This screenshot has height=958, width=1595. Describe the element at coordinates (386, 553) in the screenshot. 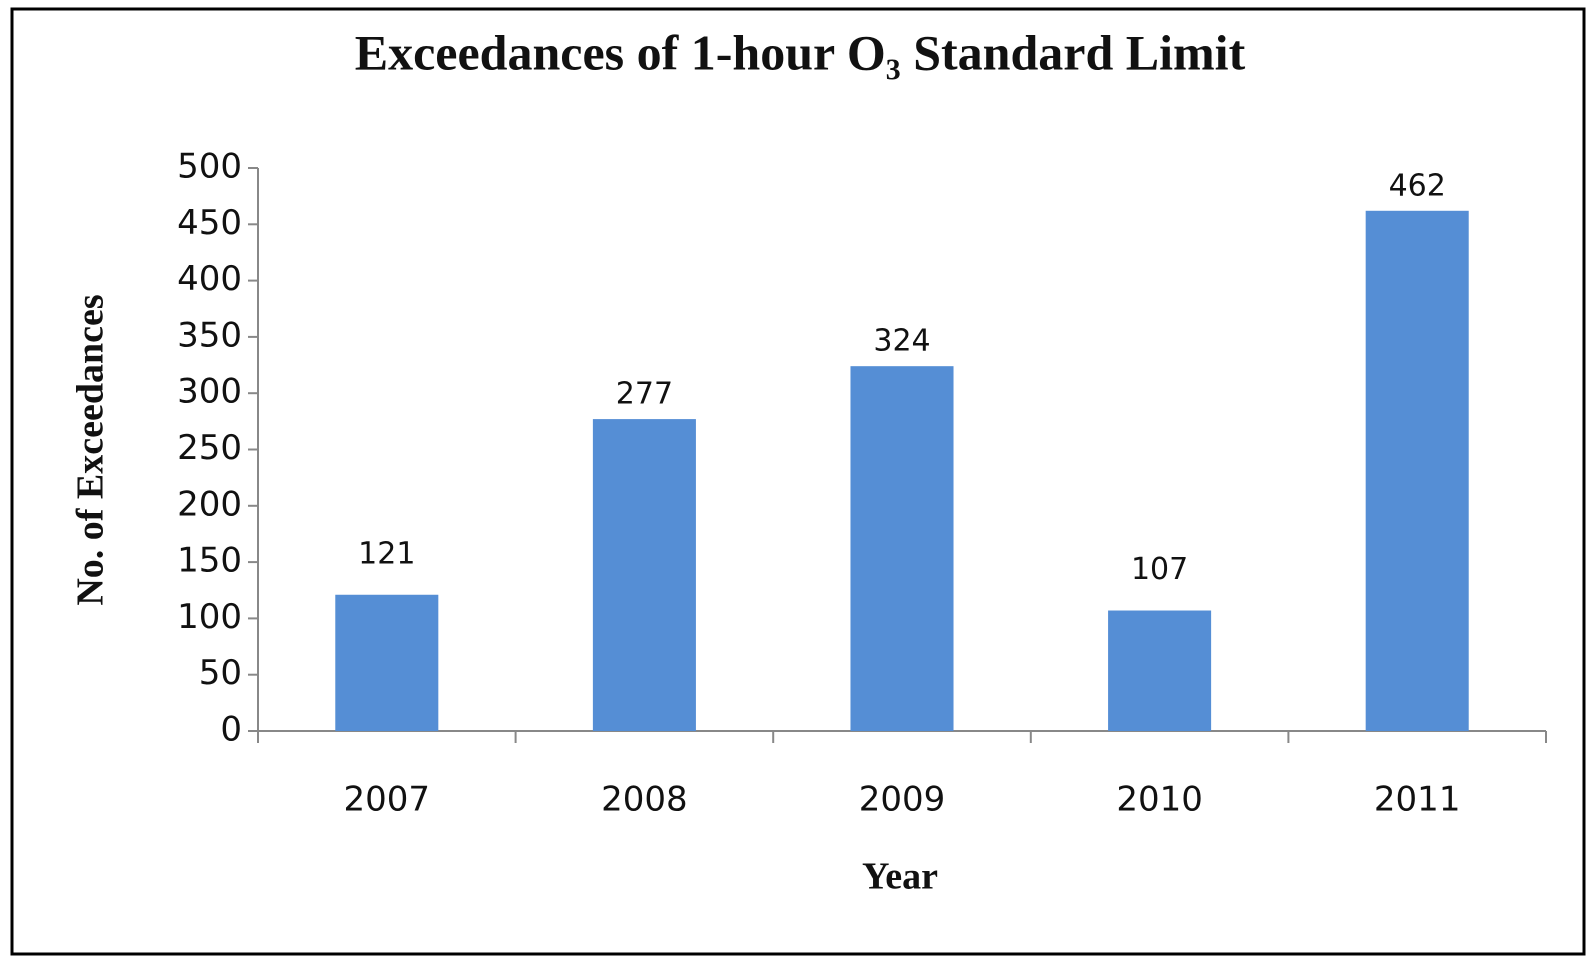

I see `data-label: 121` at that location.